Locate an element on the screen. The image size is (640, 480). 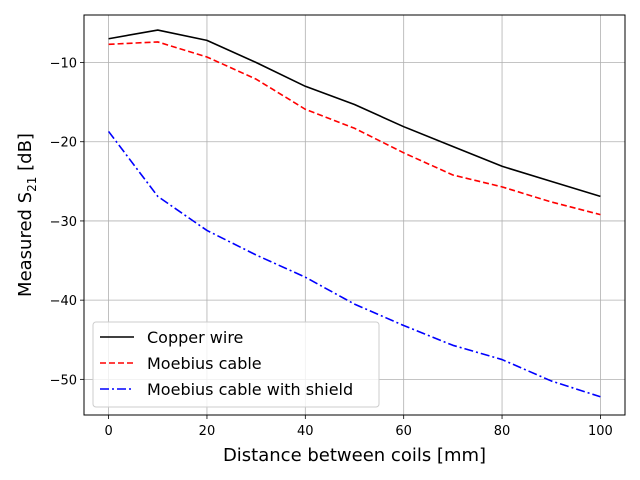
y-tick-label: −50 is located at coordinates (63, 380).